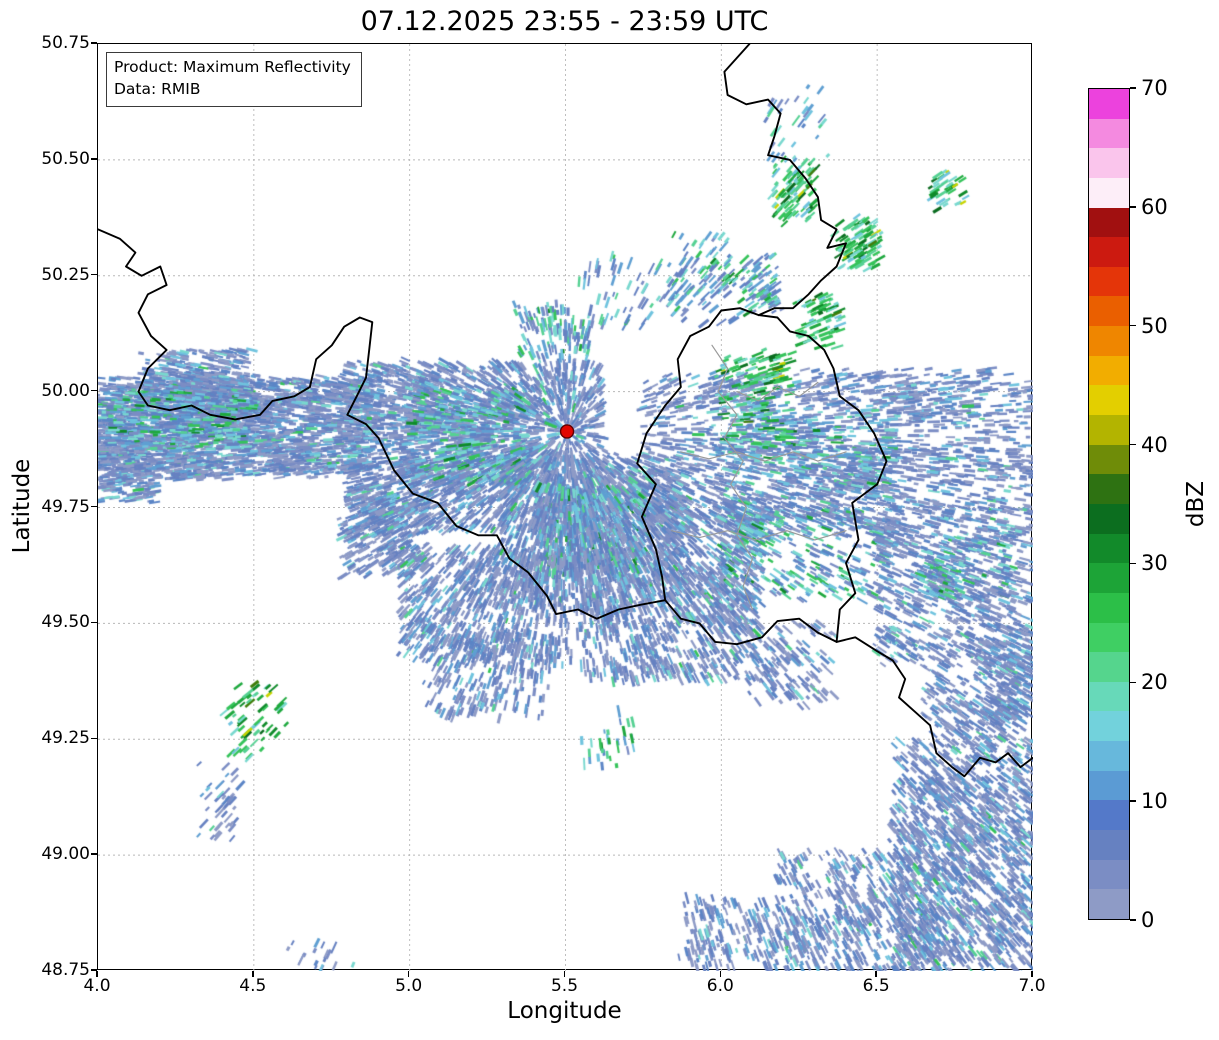  I want to click on x-tick-label: 4.0, so click(97, 986).